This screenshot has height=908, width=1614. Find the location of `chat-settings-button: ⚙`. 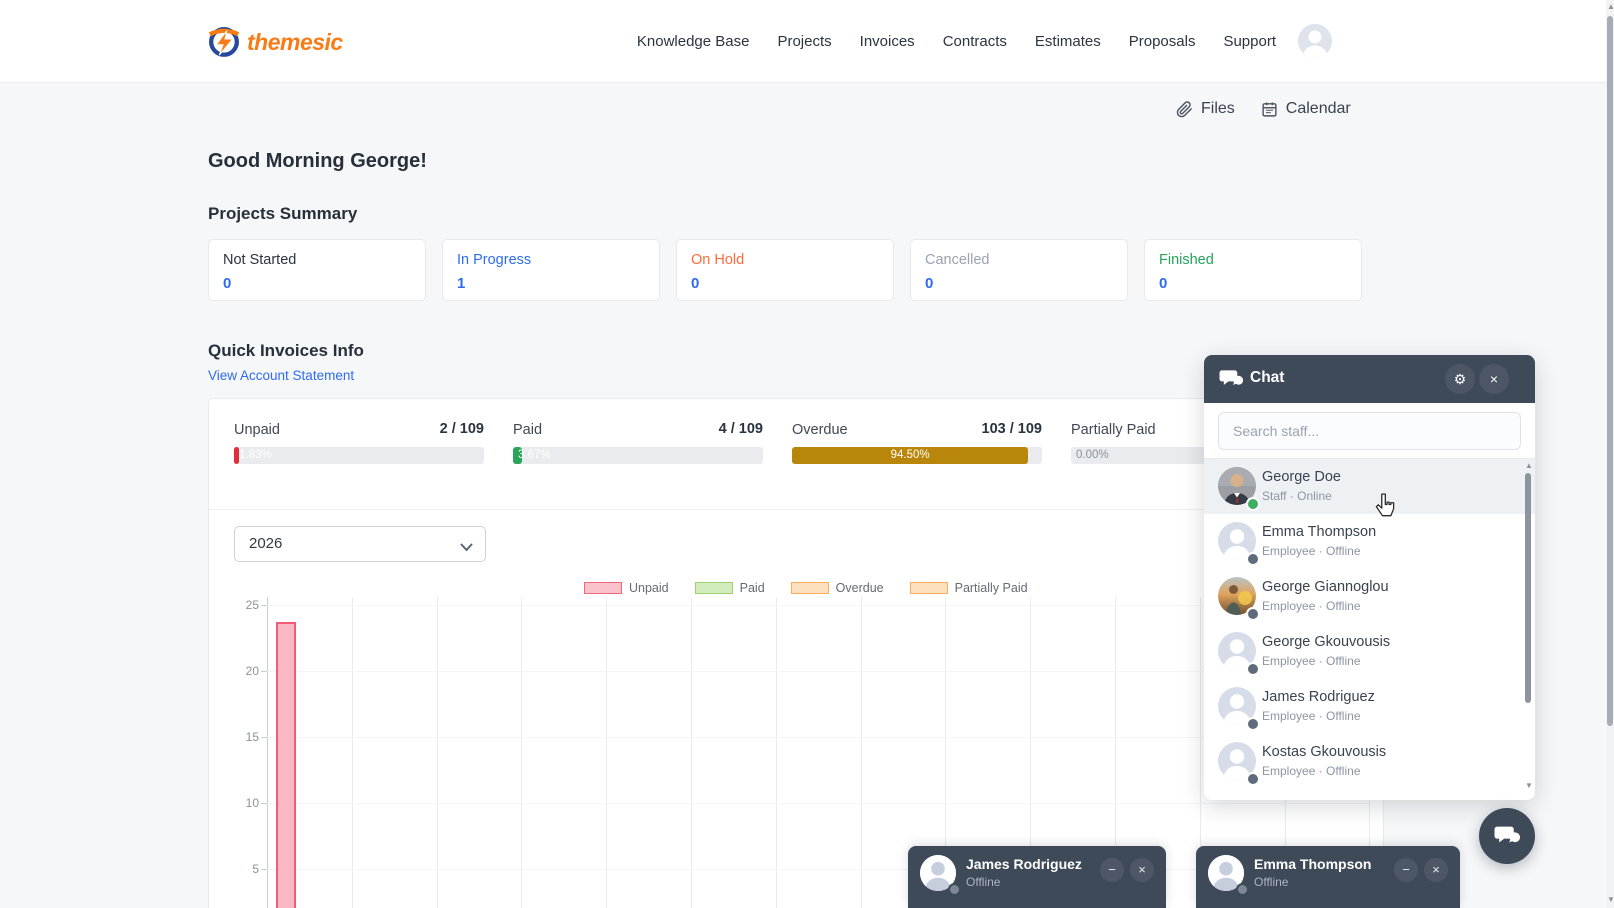

chat-settings-button: ⚙ is located at coordinates (1460, 379).